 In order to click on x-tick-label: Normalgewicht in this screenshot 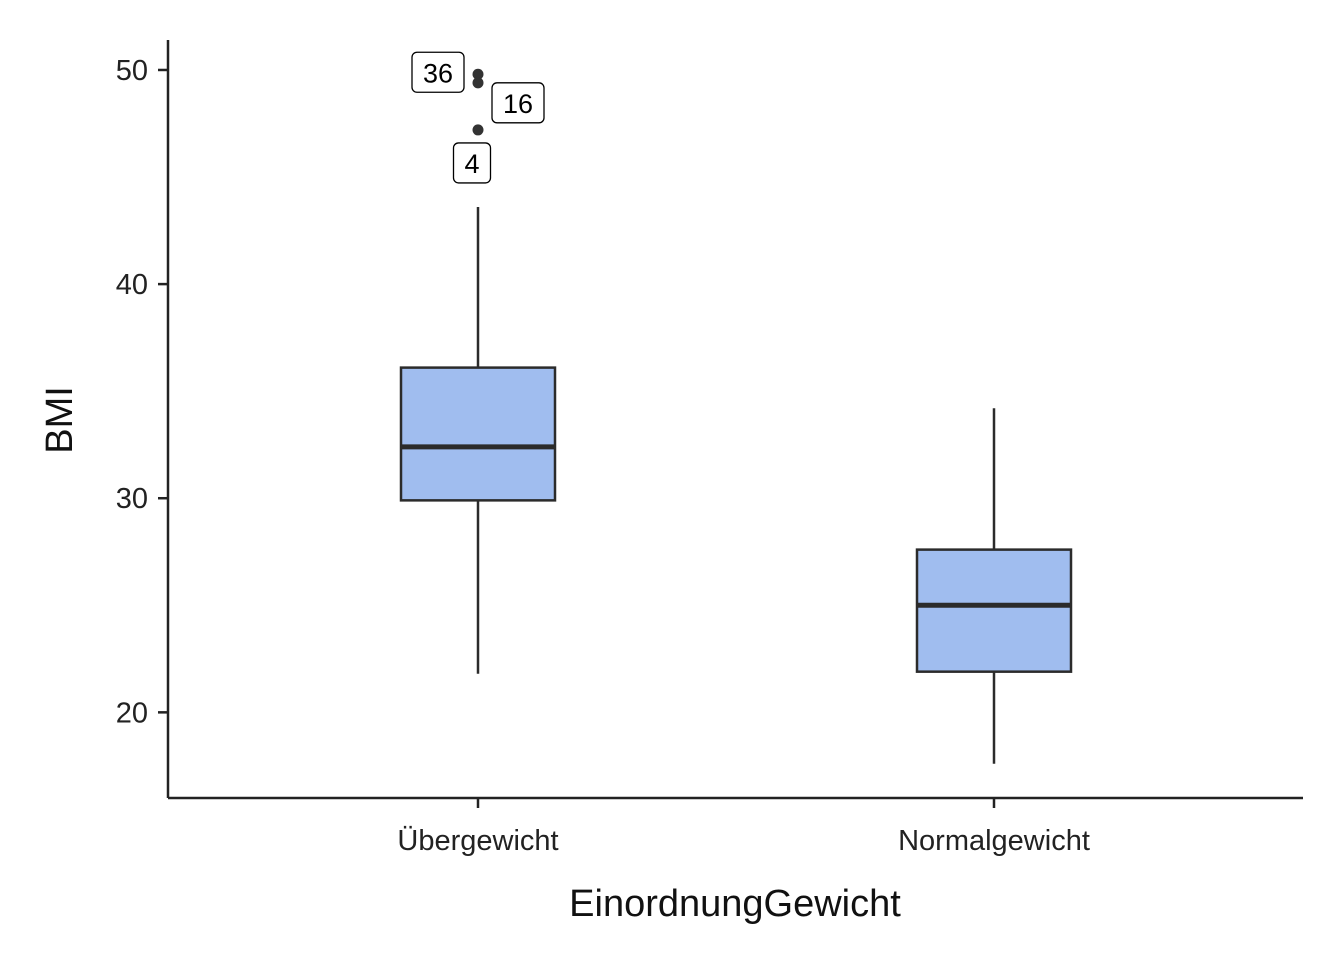, I will do `click(994, 841)`.